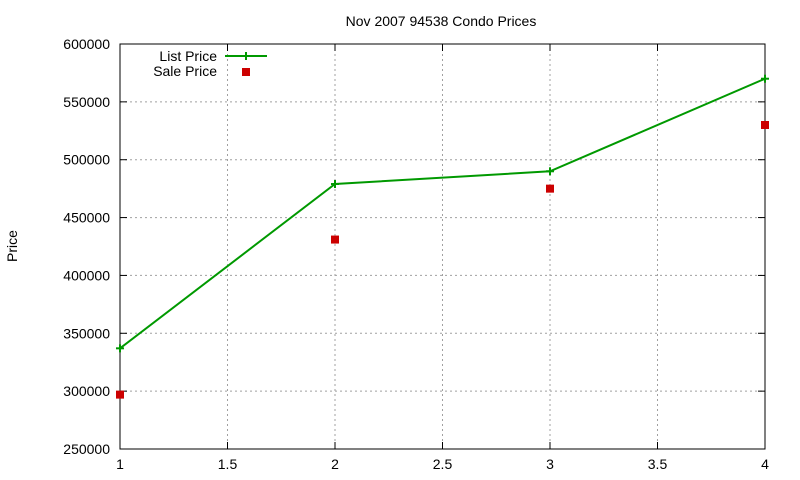 Image resolution: width=800 pixels, height=480 pixels. I want to click on y-tick-label: 400000, so click(86, 275).